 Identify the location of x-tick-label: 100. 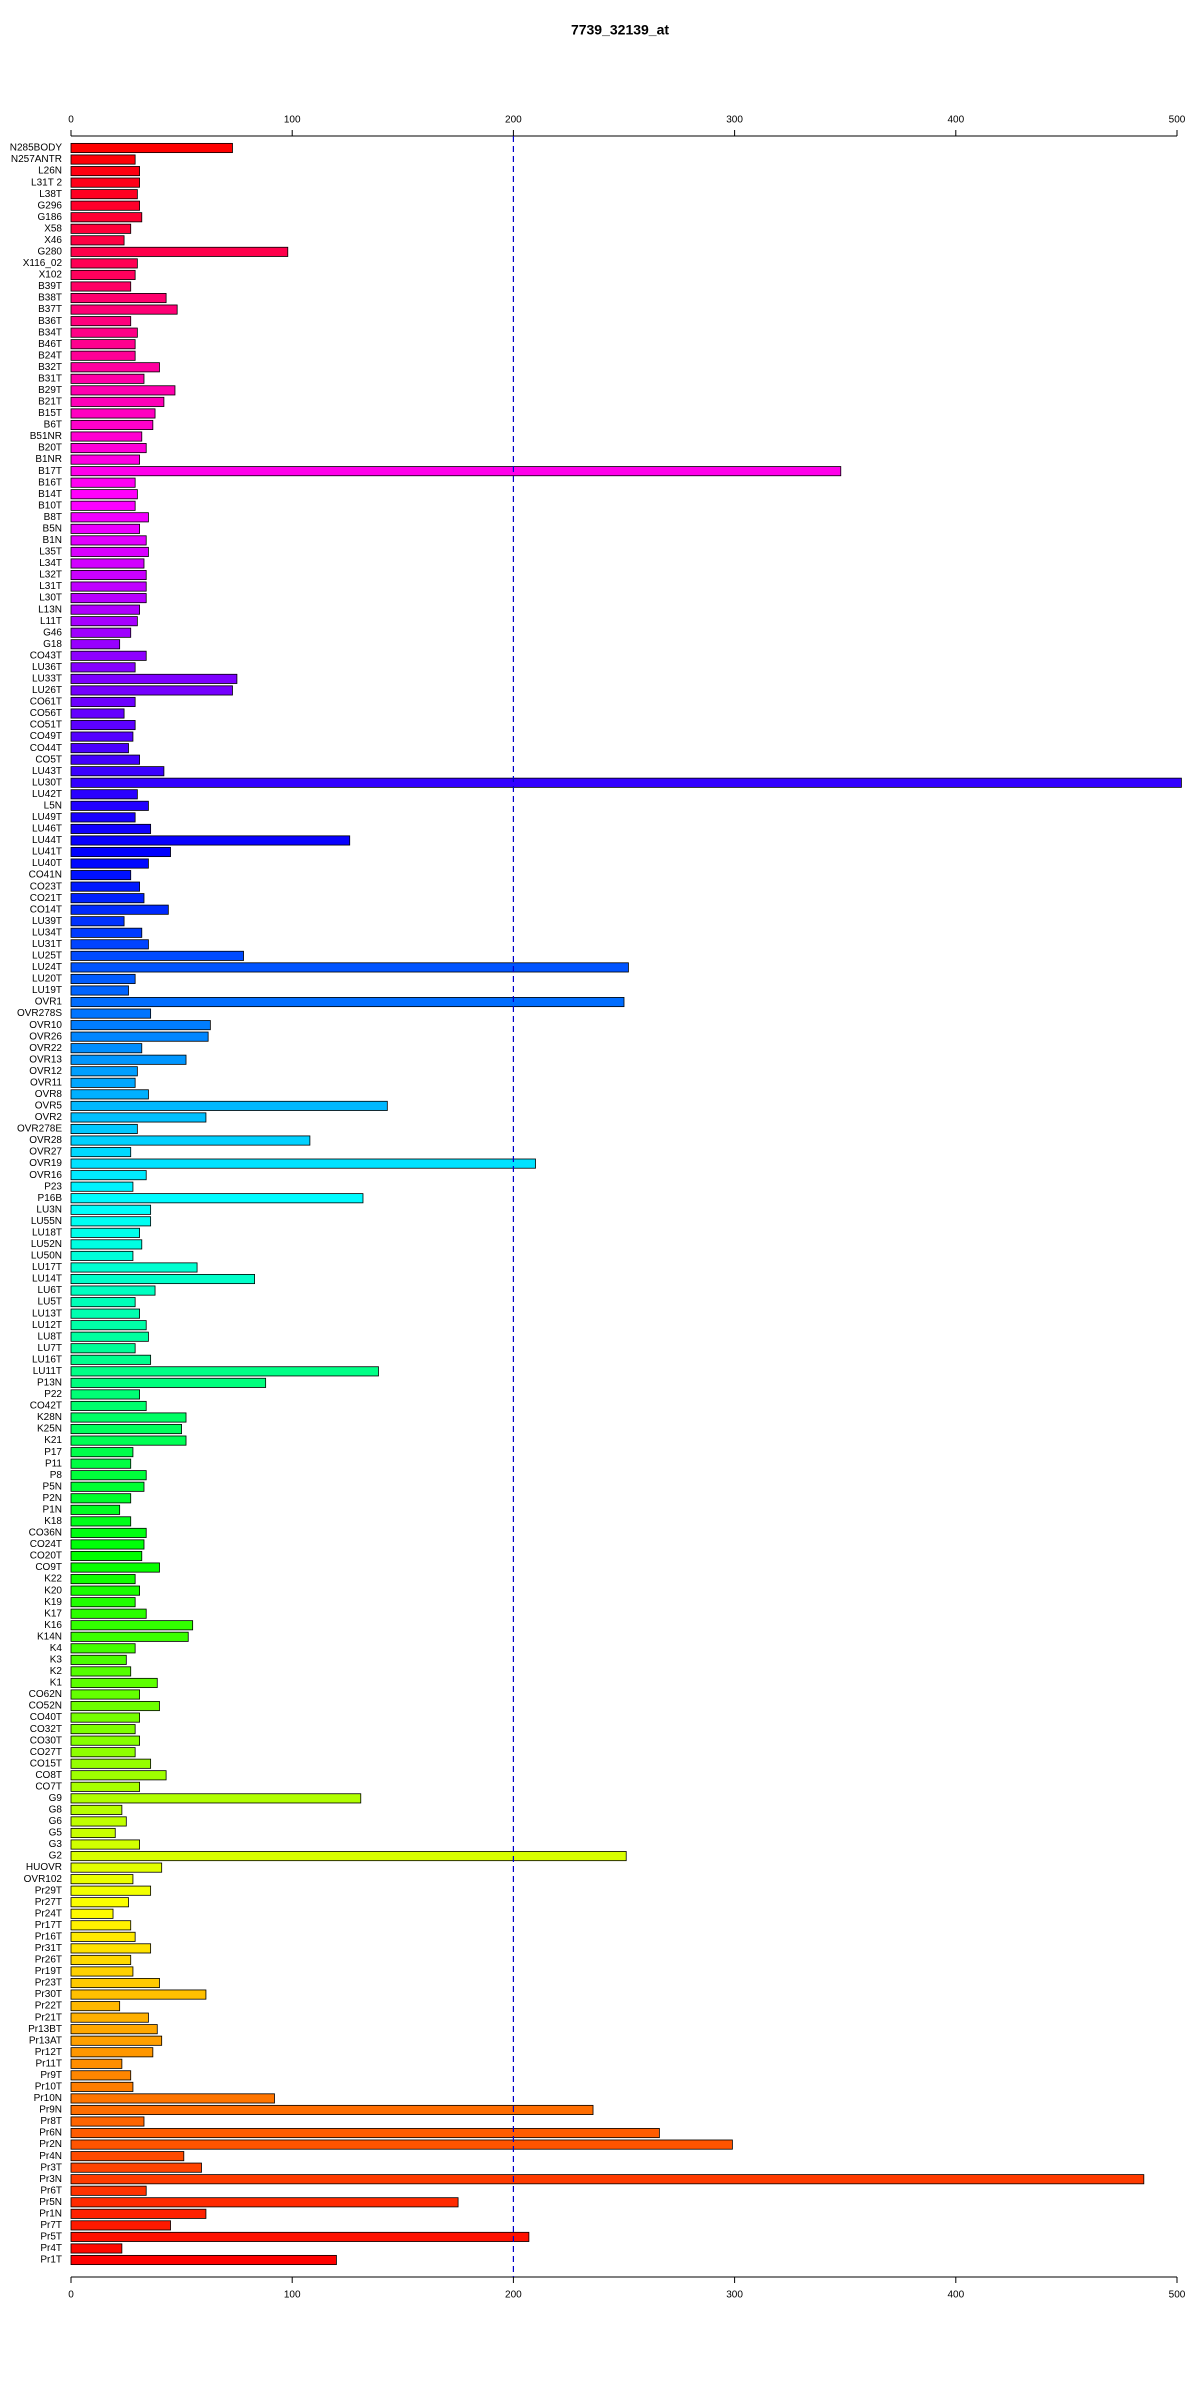
(292, 2295).